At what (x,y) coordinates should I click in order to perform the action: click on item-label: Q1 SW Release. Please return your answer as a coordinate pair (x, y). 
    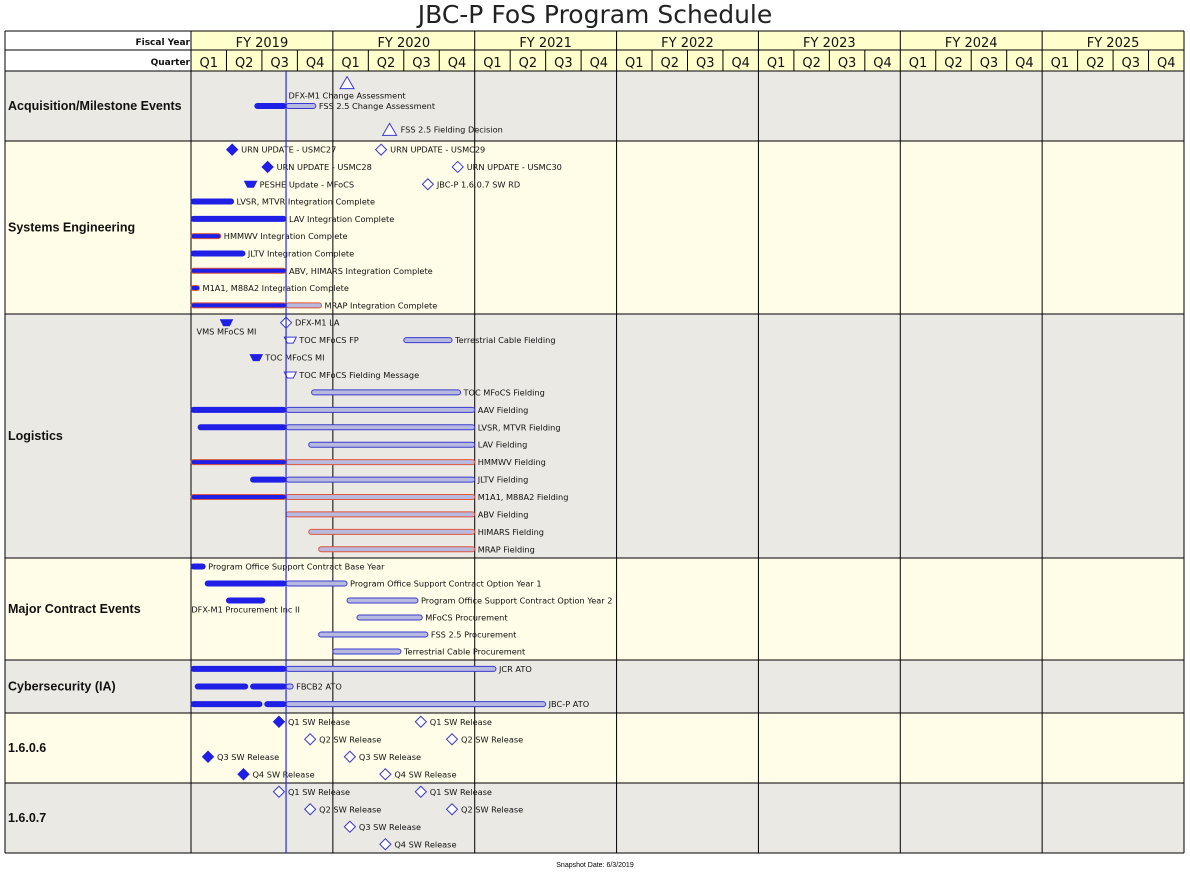
    Looking at the image, I should click on (319, 792).